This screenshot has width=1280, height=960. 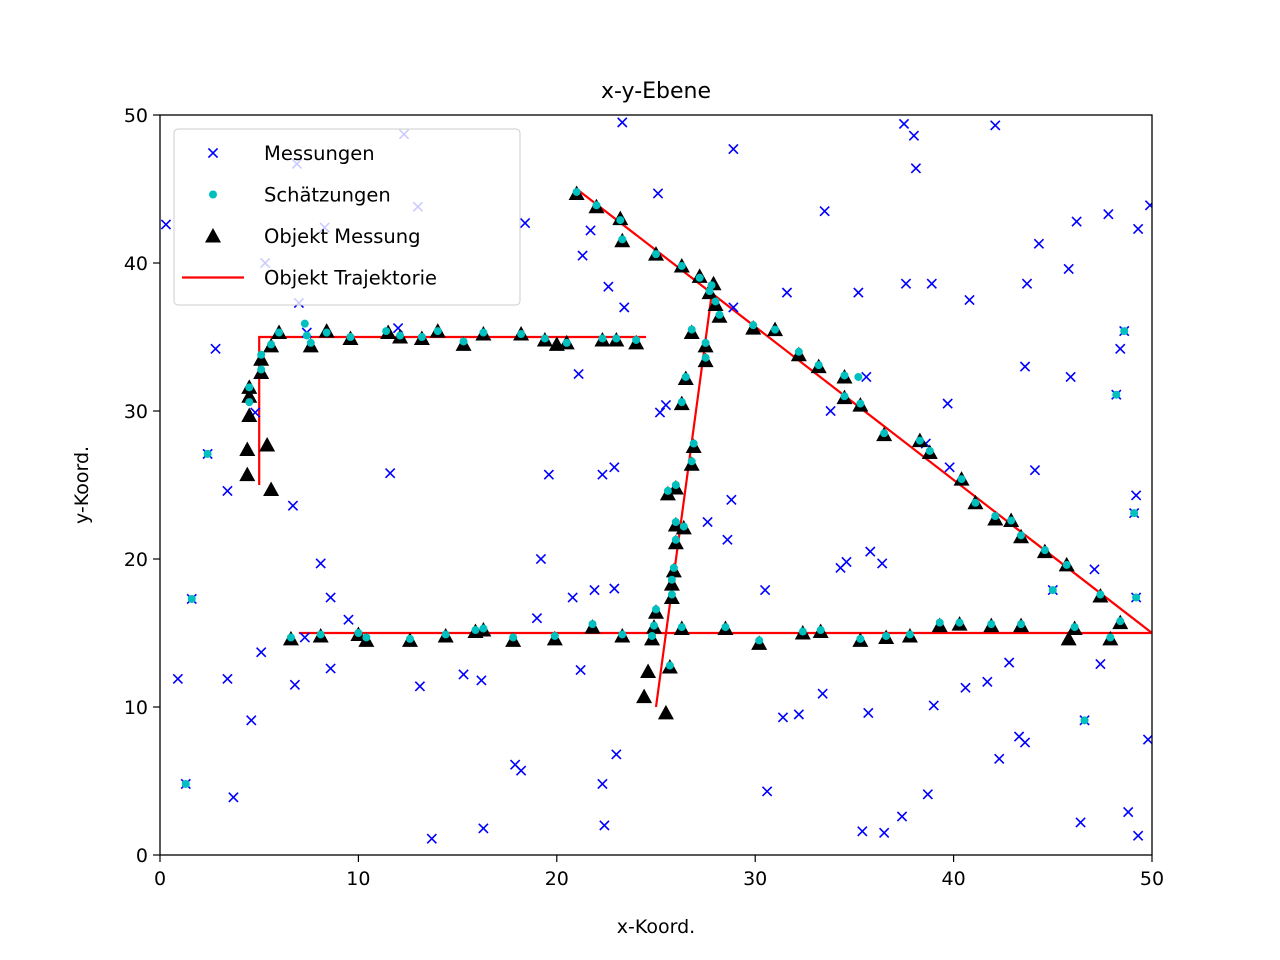 What do you see at coordinates (656, 927) in the screenshot?
I see `x-axis-label: x-Koord.` at bounding box center [656, 927].